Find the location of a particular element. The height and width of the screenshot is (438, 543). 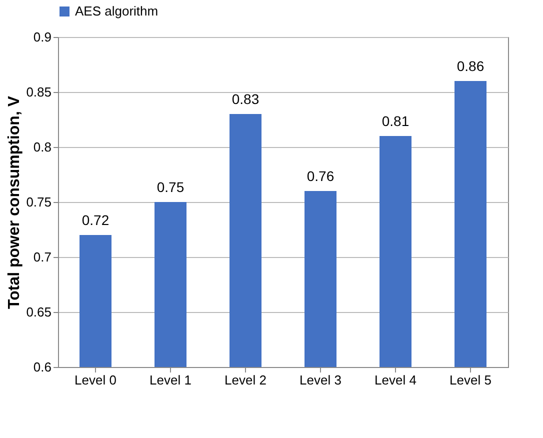

data-label: 0.75 is located at coordinates (170, 187).